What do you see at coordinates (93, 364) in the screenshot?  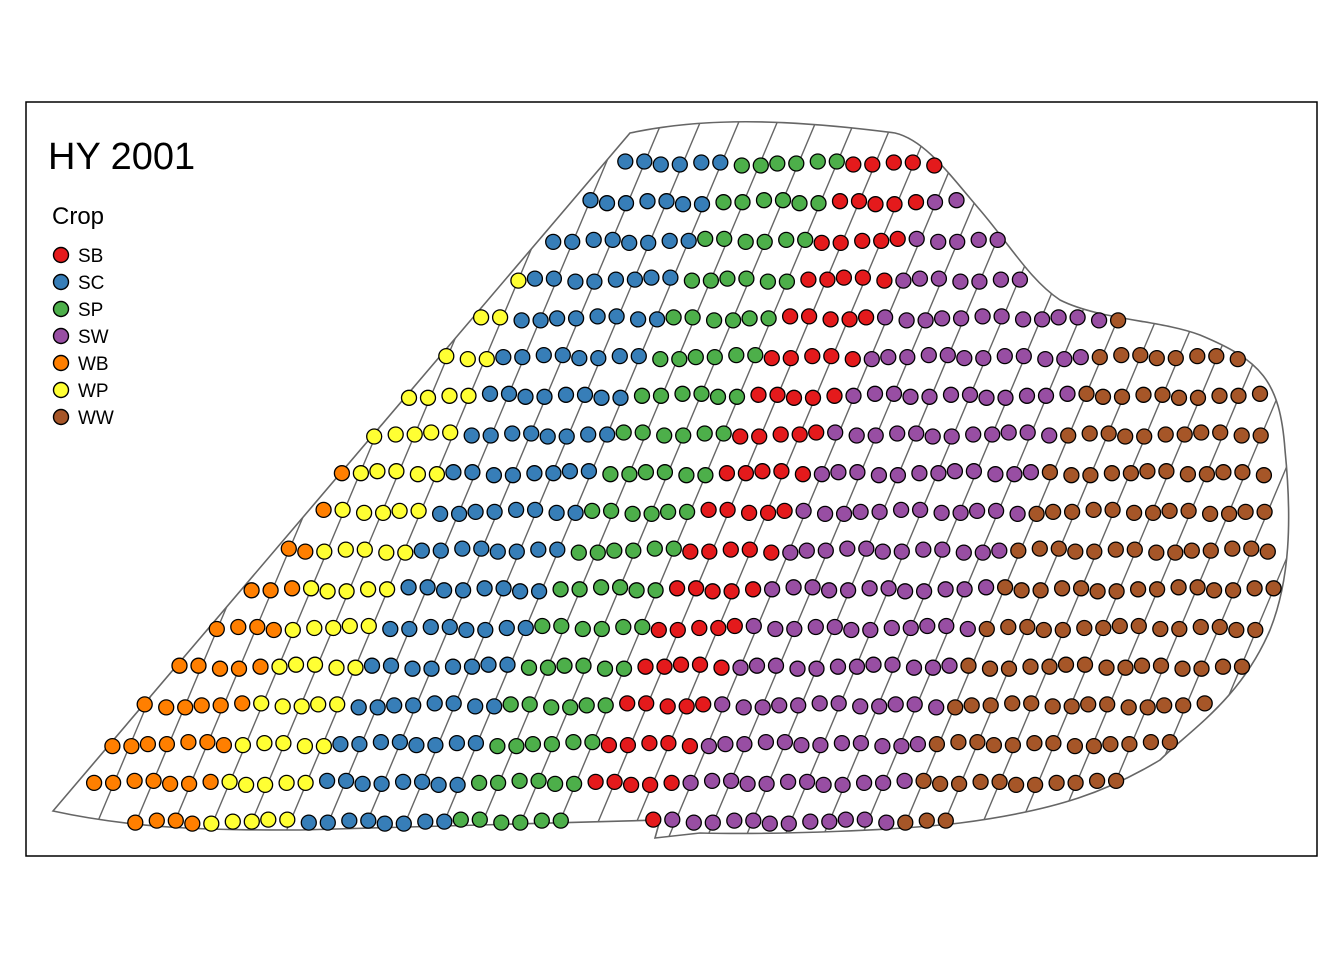 I see `legend-label-wb: WB` at bounding box center [93, 364].